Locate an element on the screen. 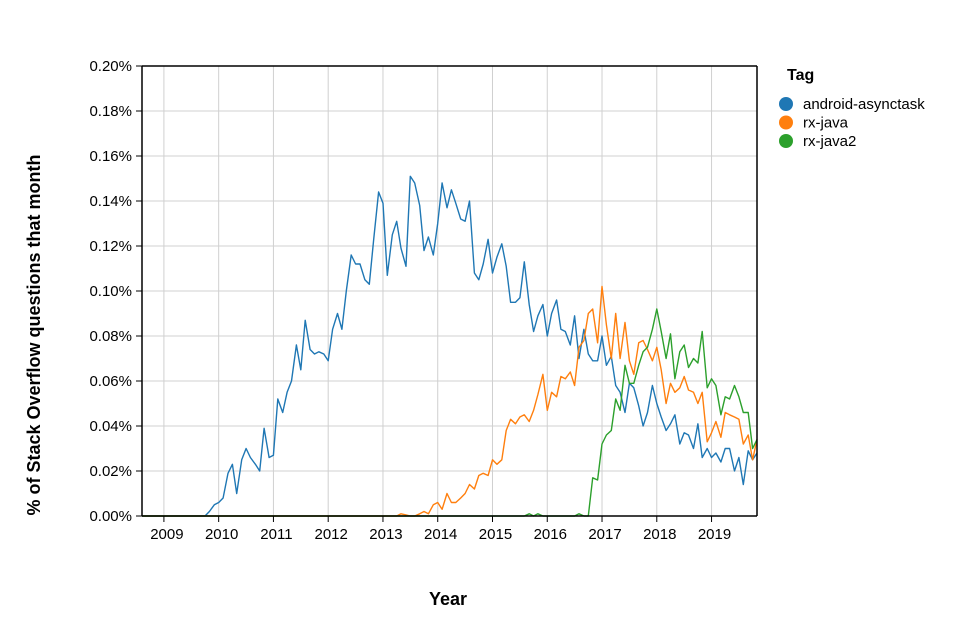 The image size is (974, 632). legend-swatch-rx-java is located at coordinates (786, 122).